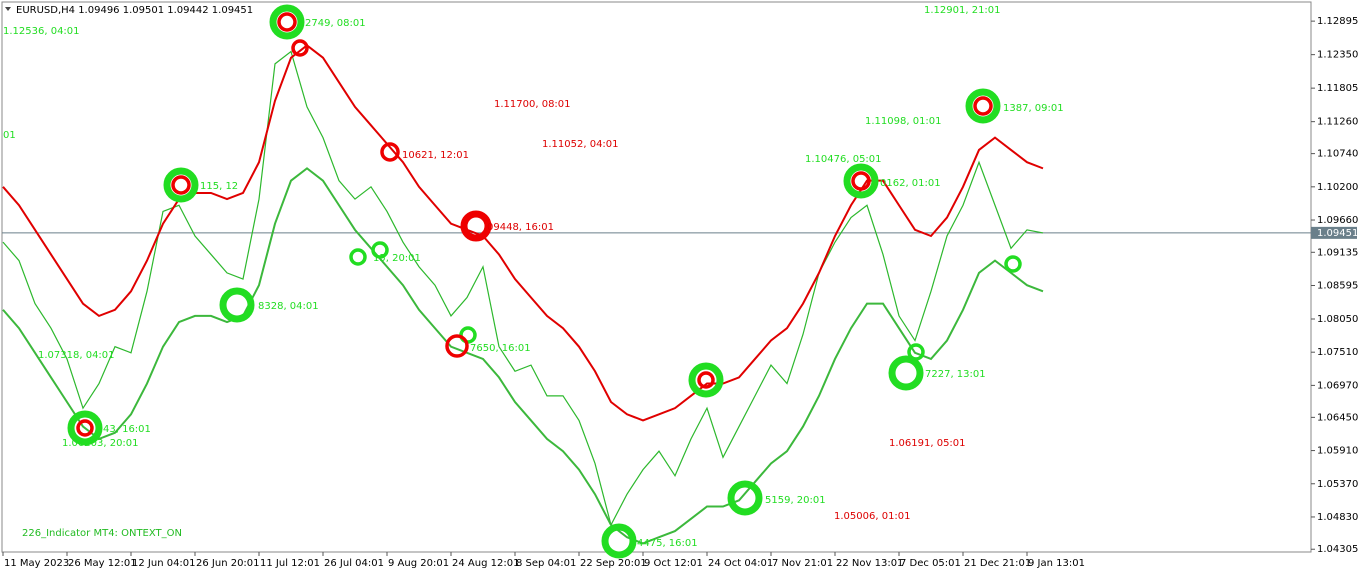  What do you see at coordinates (927, 443) in the screenshot?
I see `annotation: 1.06191, 05:01` at bounding box center [927, 443].